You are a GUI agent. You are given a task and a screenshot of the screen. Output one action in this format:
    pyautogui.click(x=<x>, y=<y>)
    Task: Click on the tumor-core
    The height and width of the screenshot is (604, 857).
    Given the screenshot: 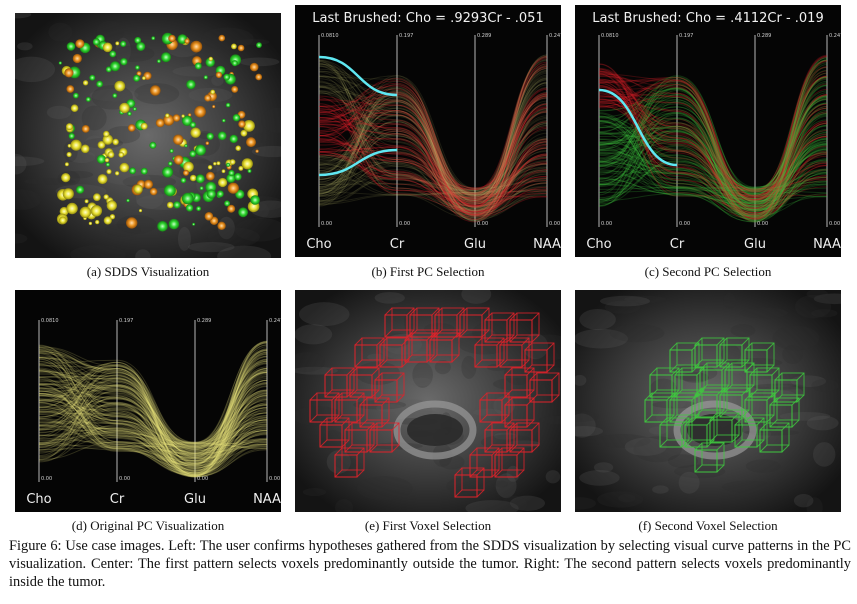 What is the action you would take?
    pyautogui.click(x=715, y=430)
    